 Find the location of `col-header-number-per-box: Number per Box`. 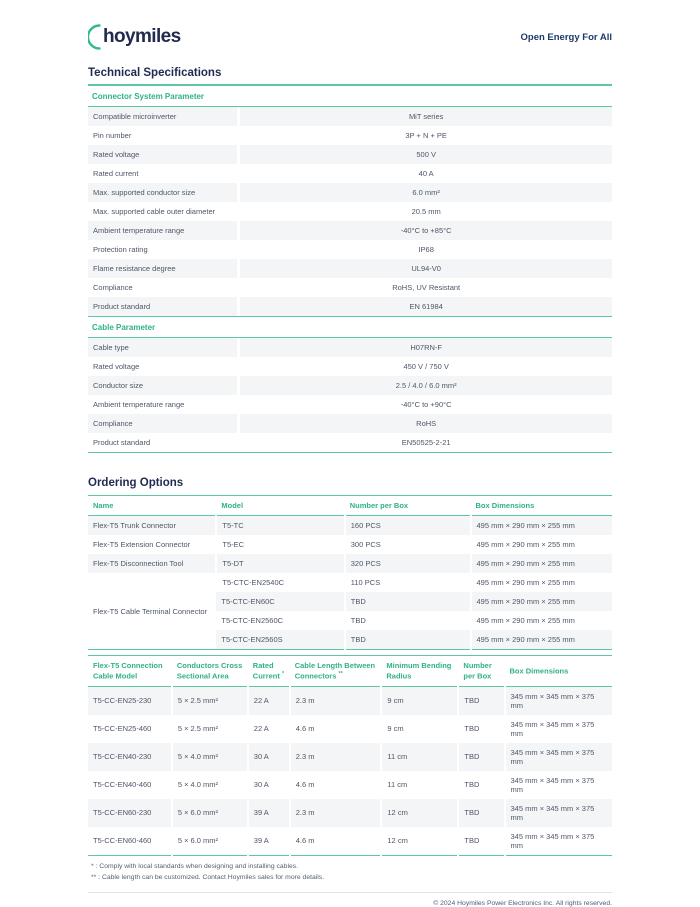

col-header-number-per-box: Number per Box is located at coordinates (407, 506).